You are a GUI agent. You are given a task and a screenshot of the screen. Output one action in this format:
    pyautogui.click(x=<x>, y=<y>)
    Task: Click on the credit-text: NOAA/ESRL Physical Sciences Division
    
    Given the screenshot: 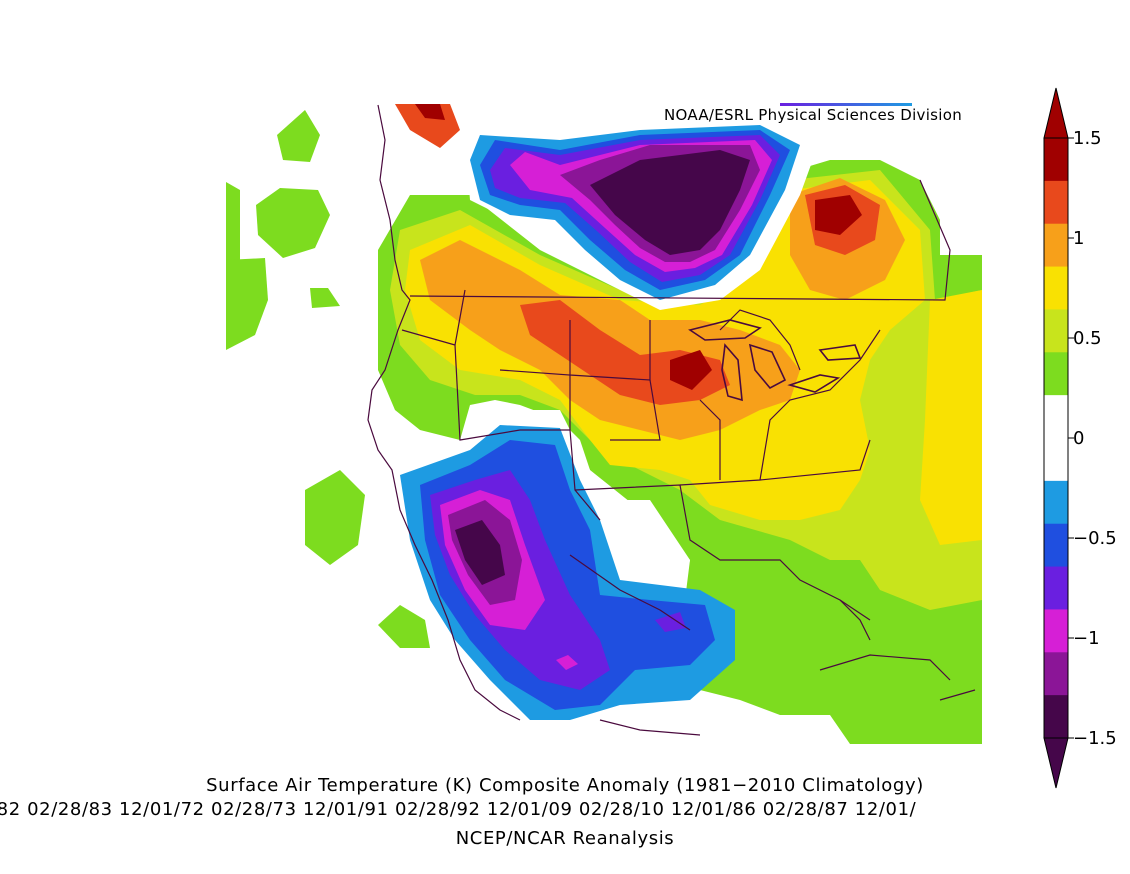 What is the action you would take?
    pyautogui.click(x=813, y=115)
    